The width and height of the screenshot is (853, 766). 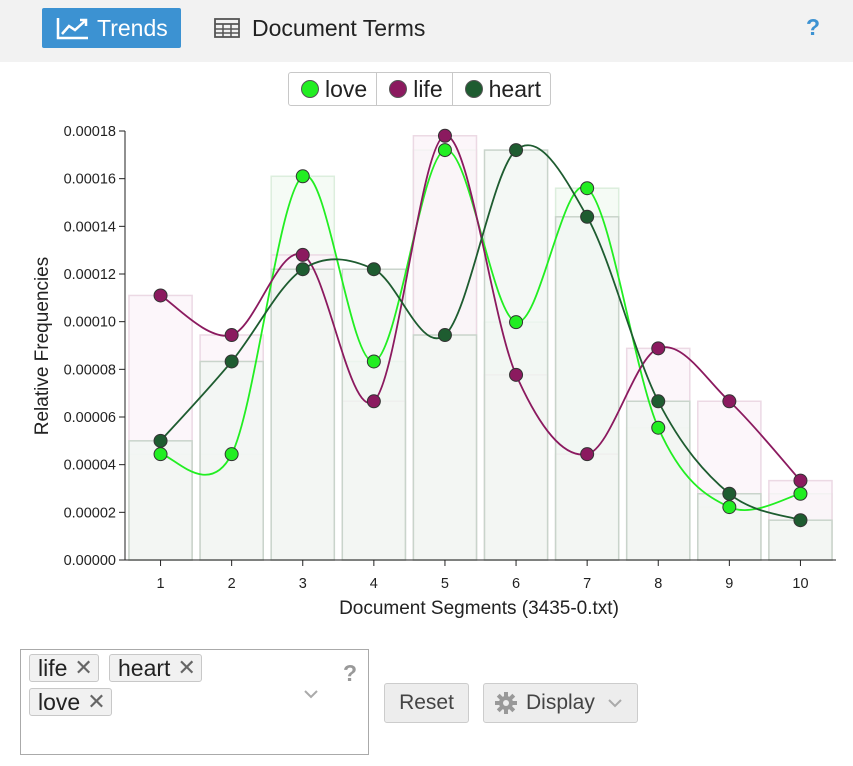 I want to click on x-tick-label: 1, so click(x=161, y=584).